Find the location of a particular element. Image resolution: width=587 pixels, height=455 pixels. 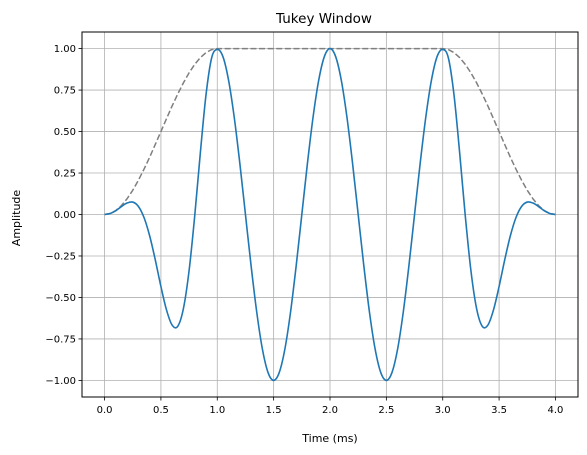

x-tick-label: 2.0 is located at coordinates (330, 410).